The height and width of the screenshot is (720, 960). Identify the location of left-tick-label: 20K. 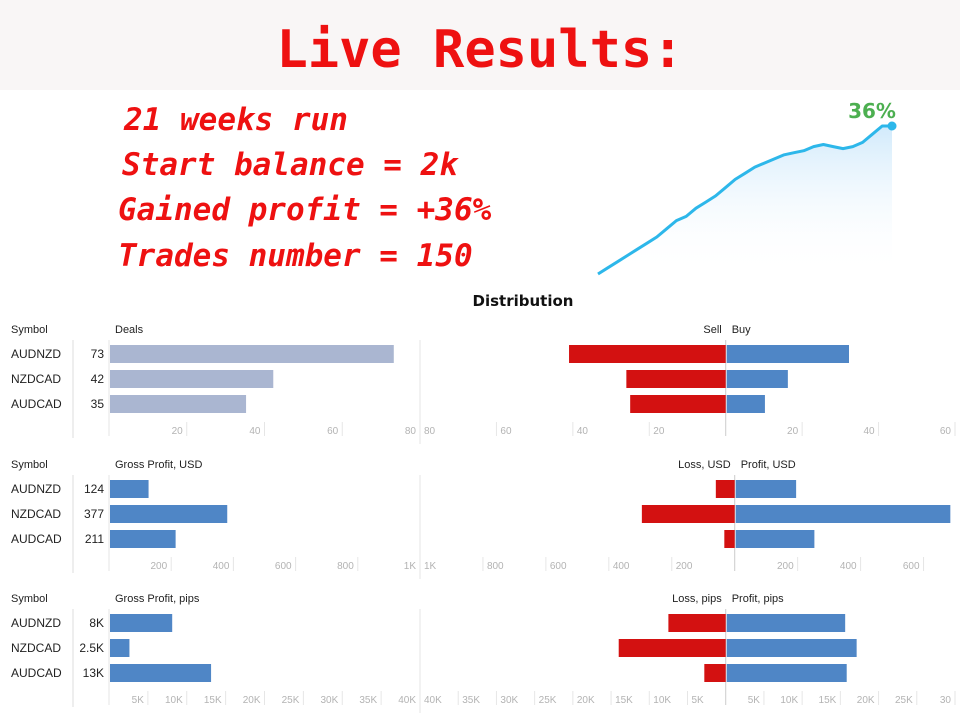
(252, 700).